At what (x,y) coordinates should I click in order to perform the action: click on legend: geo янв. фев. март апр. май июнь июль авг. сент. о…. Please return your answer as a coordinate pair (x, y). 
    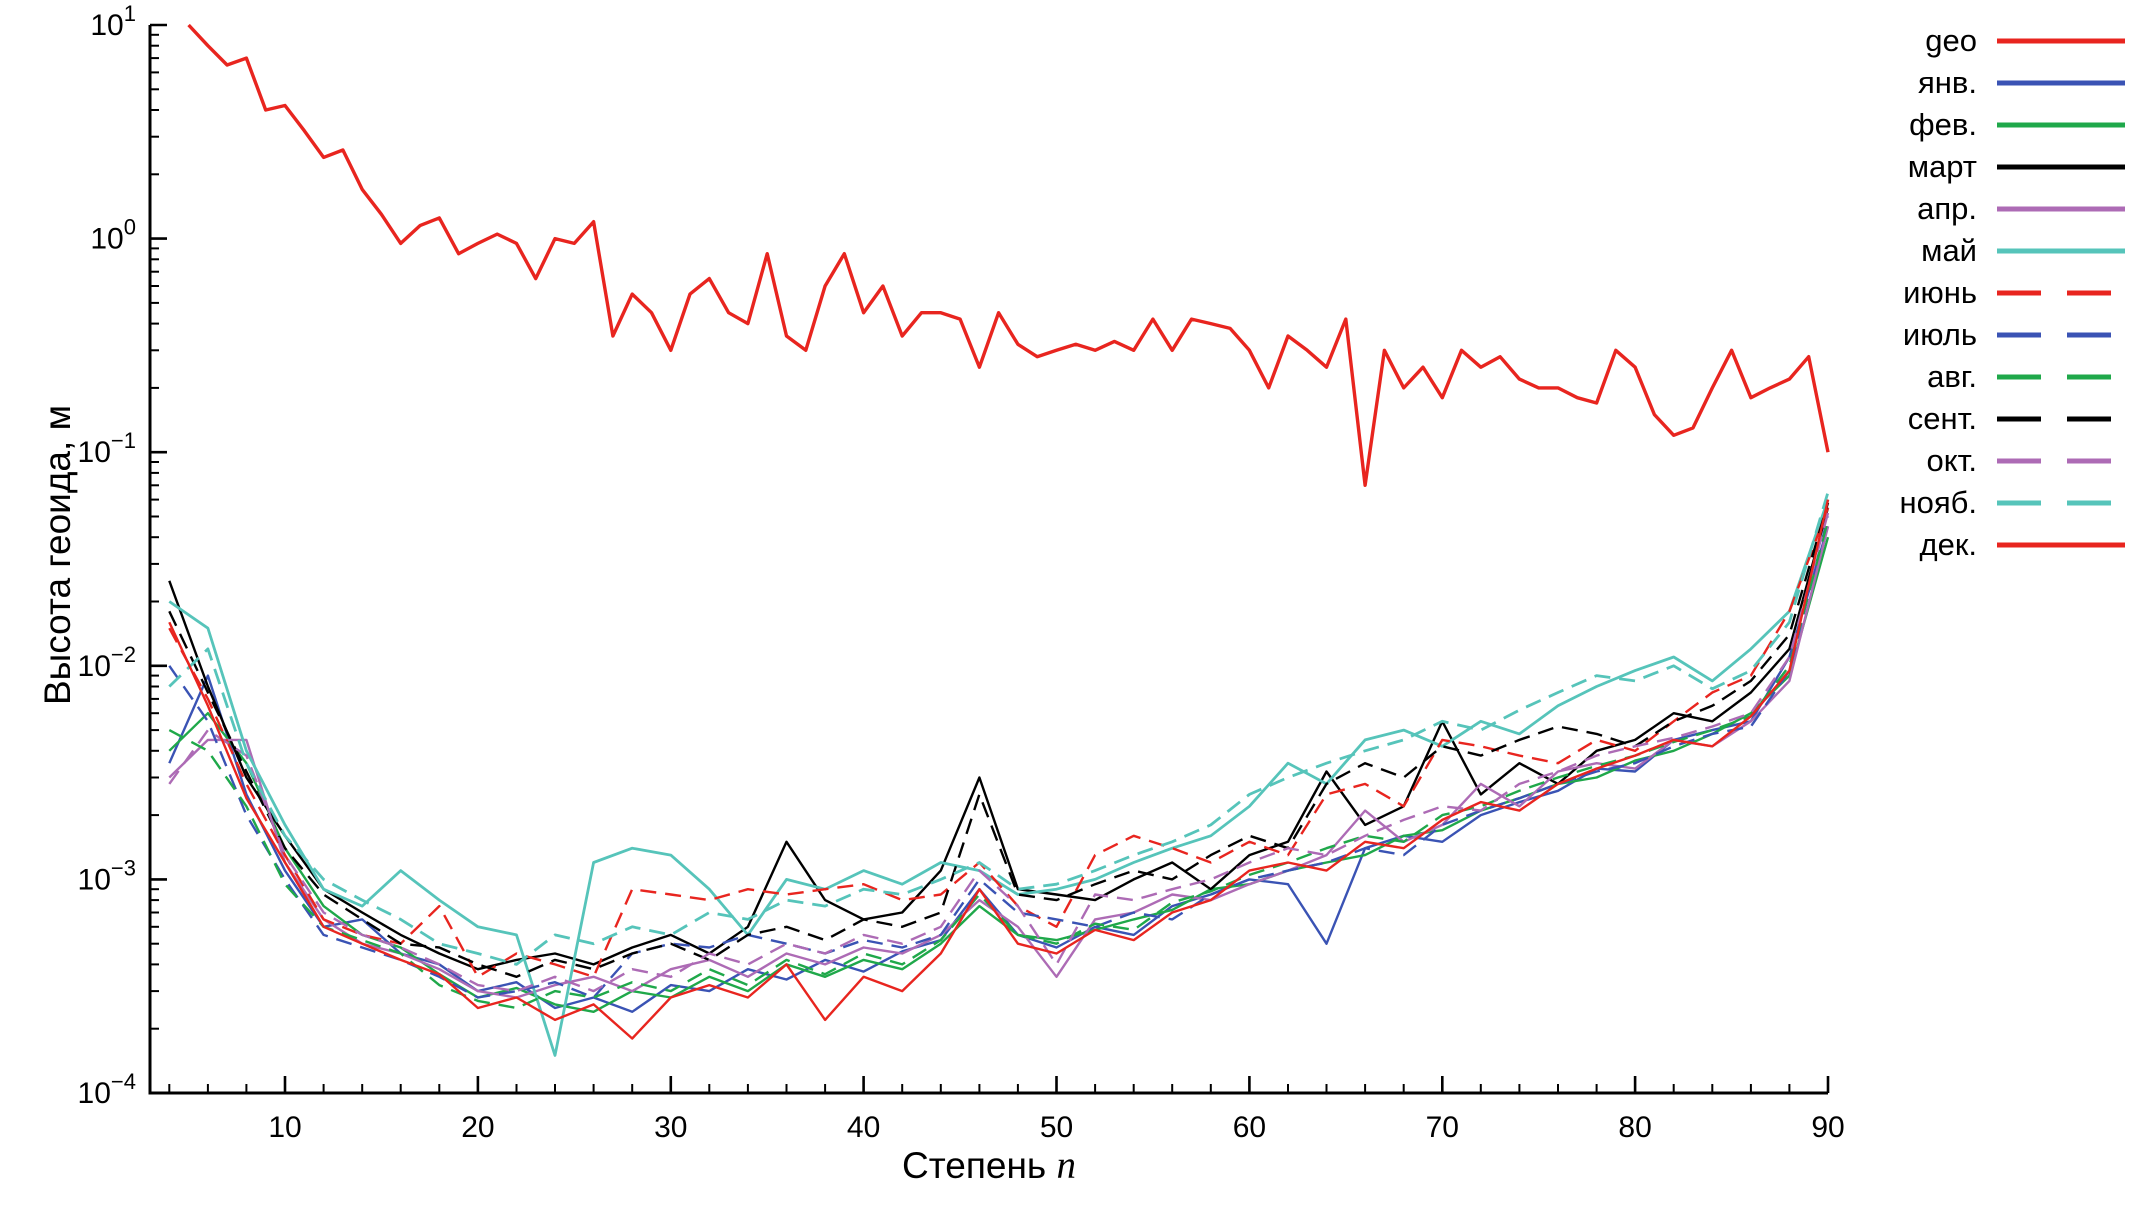
    Looking at the image, I should click on (2013, 293).